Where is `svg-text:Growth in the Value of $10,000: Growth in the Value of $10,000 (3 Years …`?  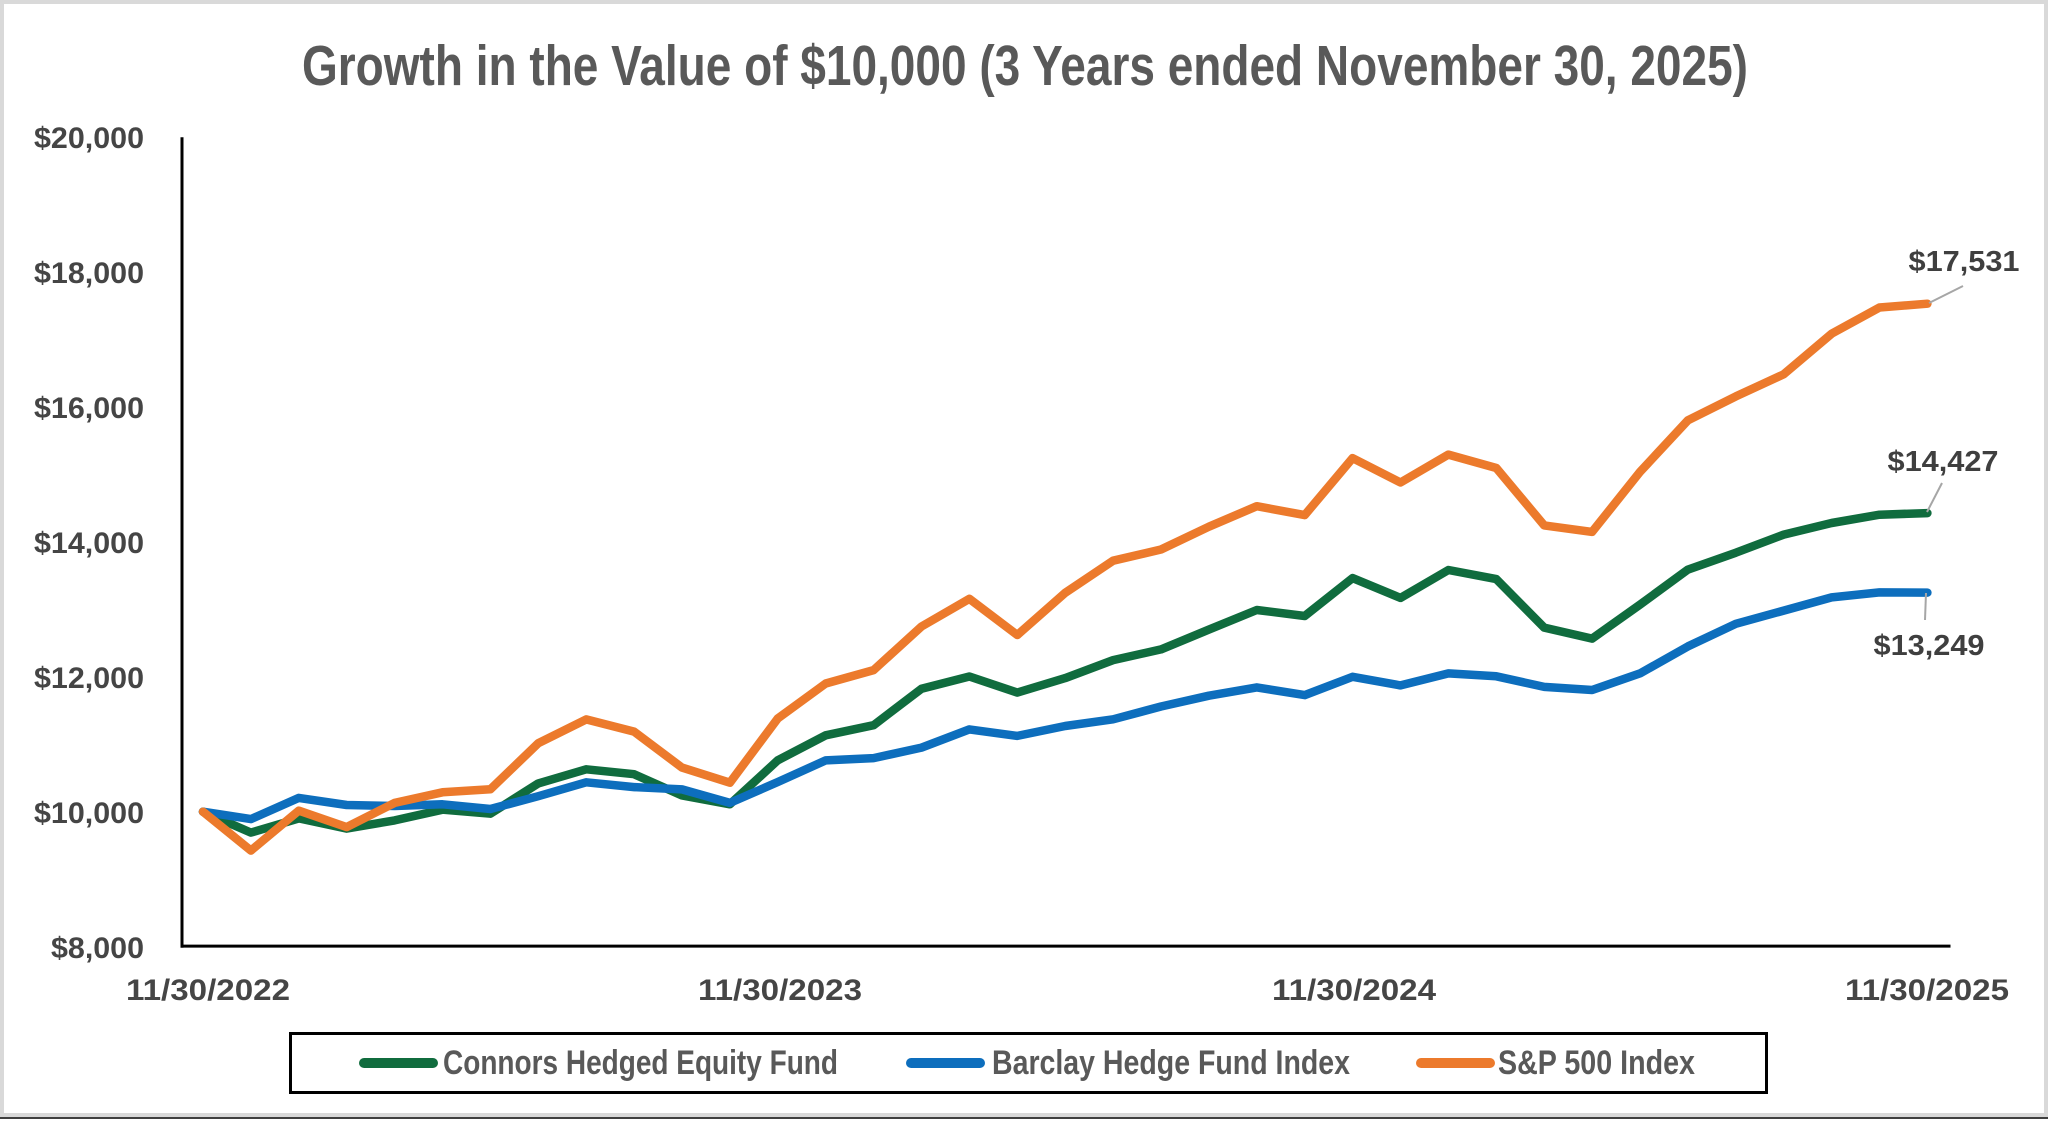
svg-text:Growth in the Value of $10,000: Growth in the Value of $10,000 (3 Years … is located at coordinates (1025, 66).